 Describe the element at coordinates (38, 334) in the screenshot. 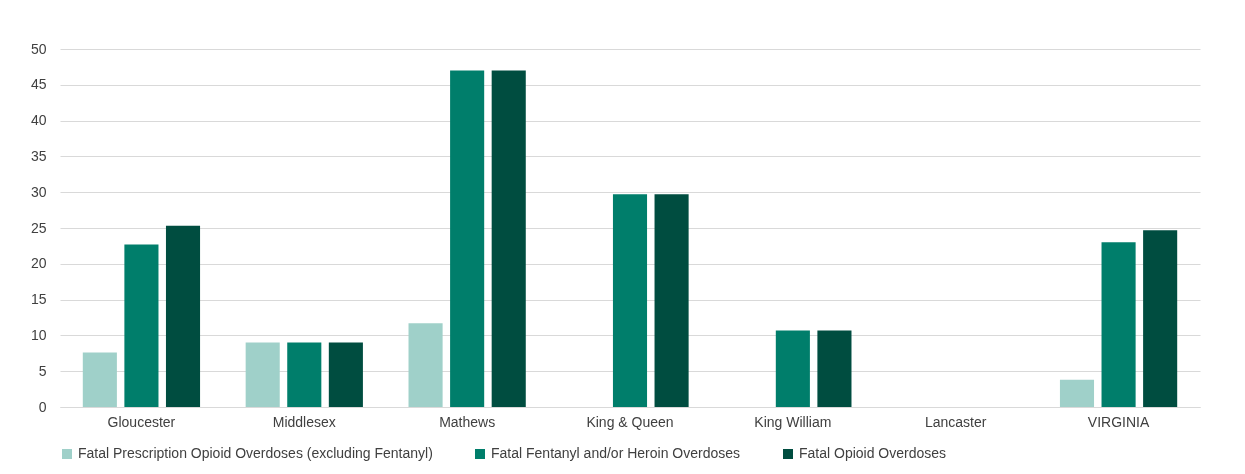

I see `y-tick-label: 10` at that location.